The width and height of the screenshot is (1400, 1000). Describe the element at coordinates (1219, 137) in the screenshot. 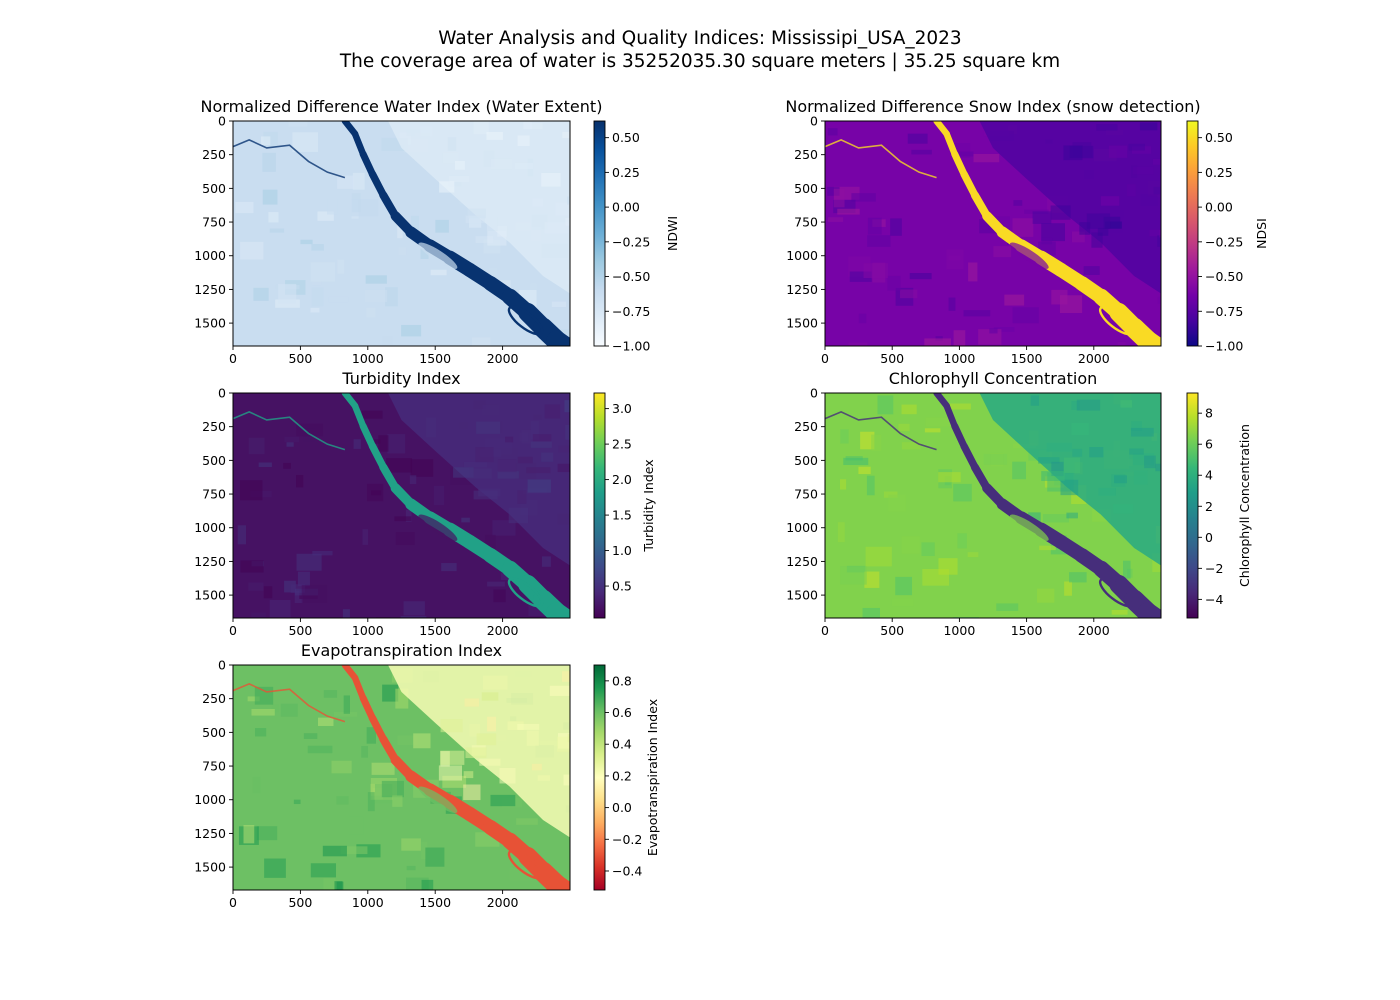

I see `colorbar-tick-label: 0.50` at that location.